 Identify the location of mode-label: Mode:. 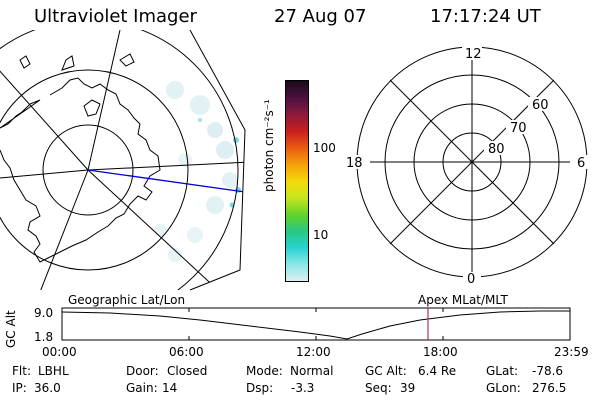
(264, 371).